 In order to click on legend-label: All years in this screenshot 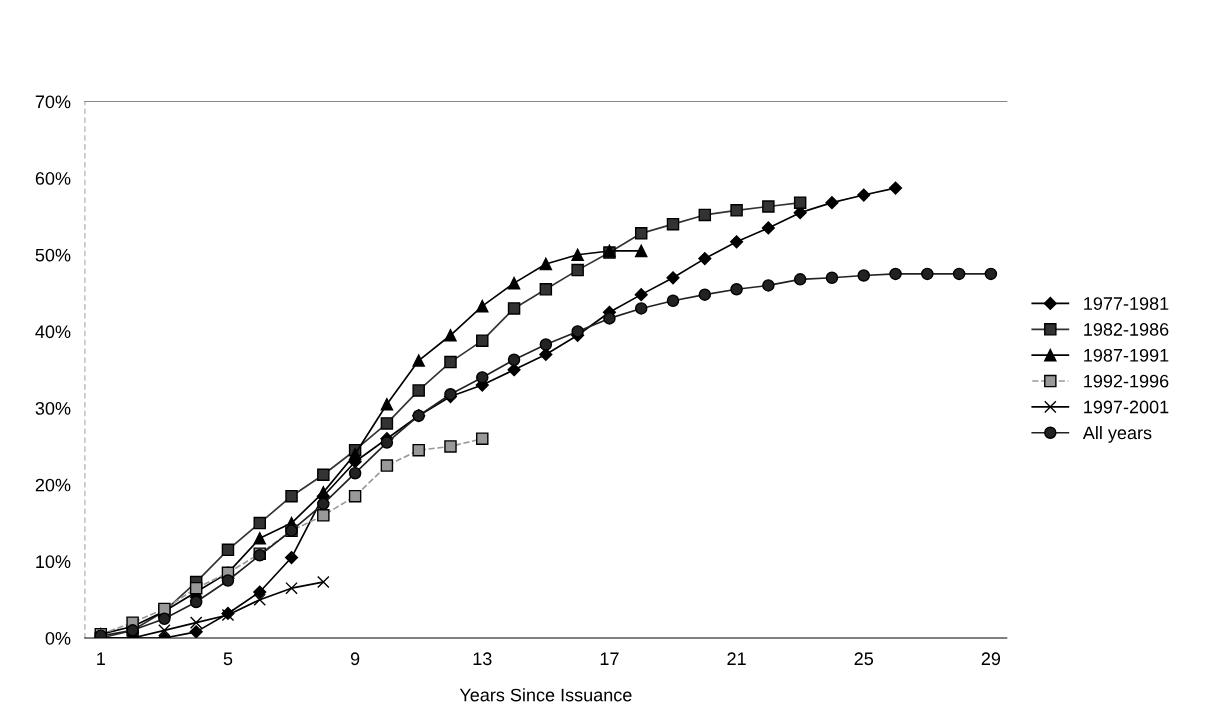, I will do `click(1117, 434)`.